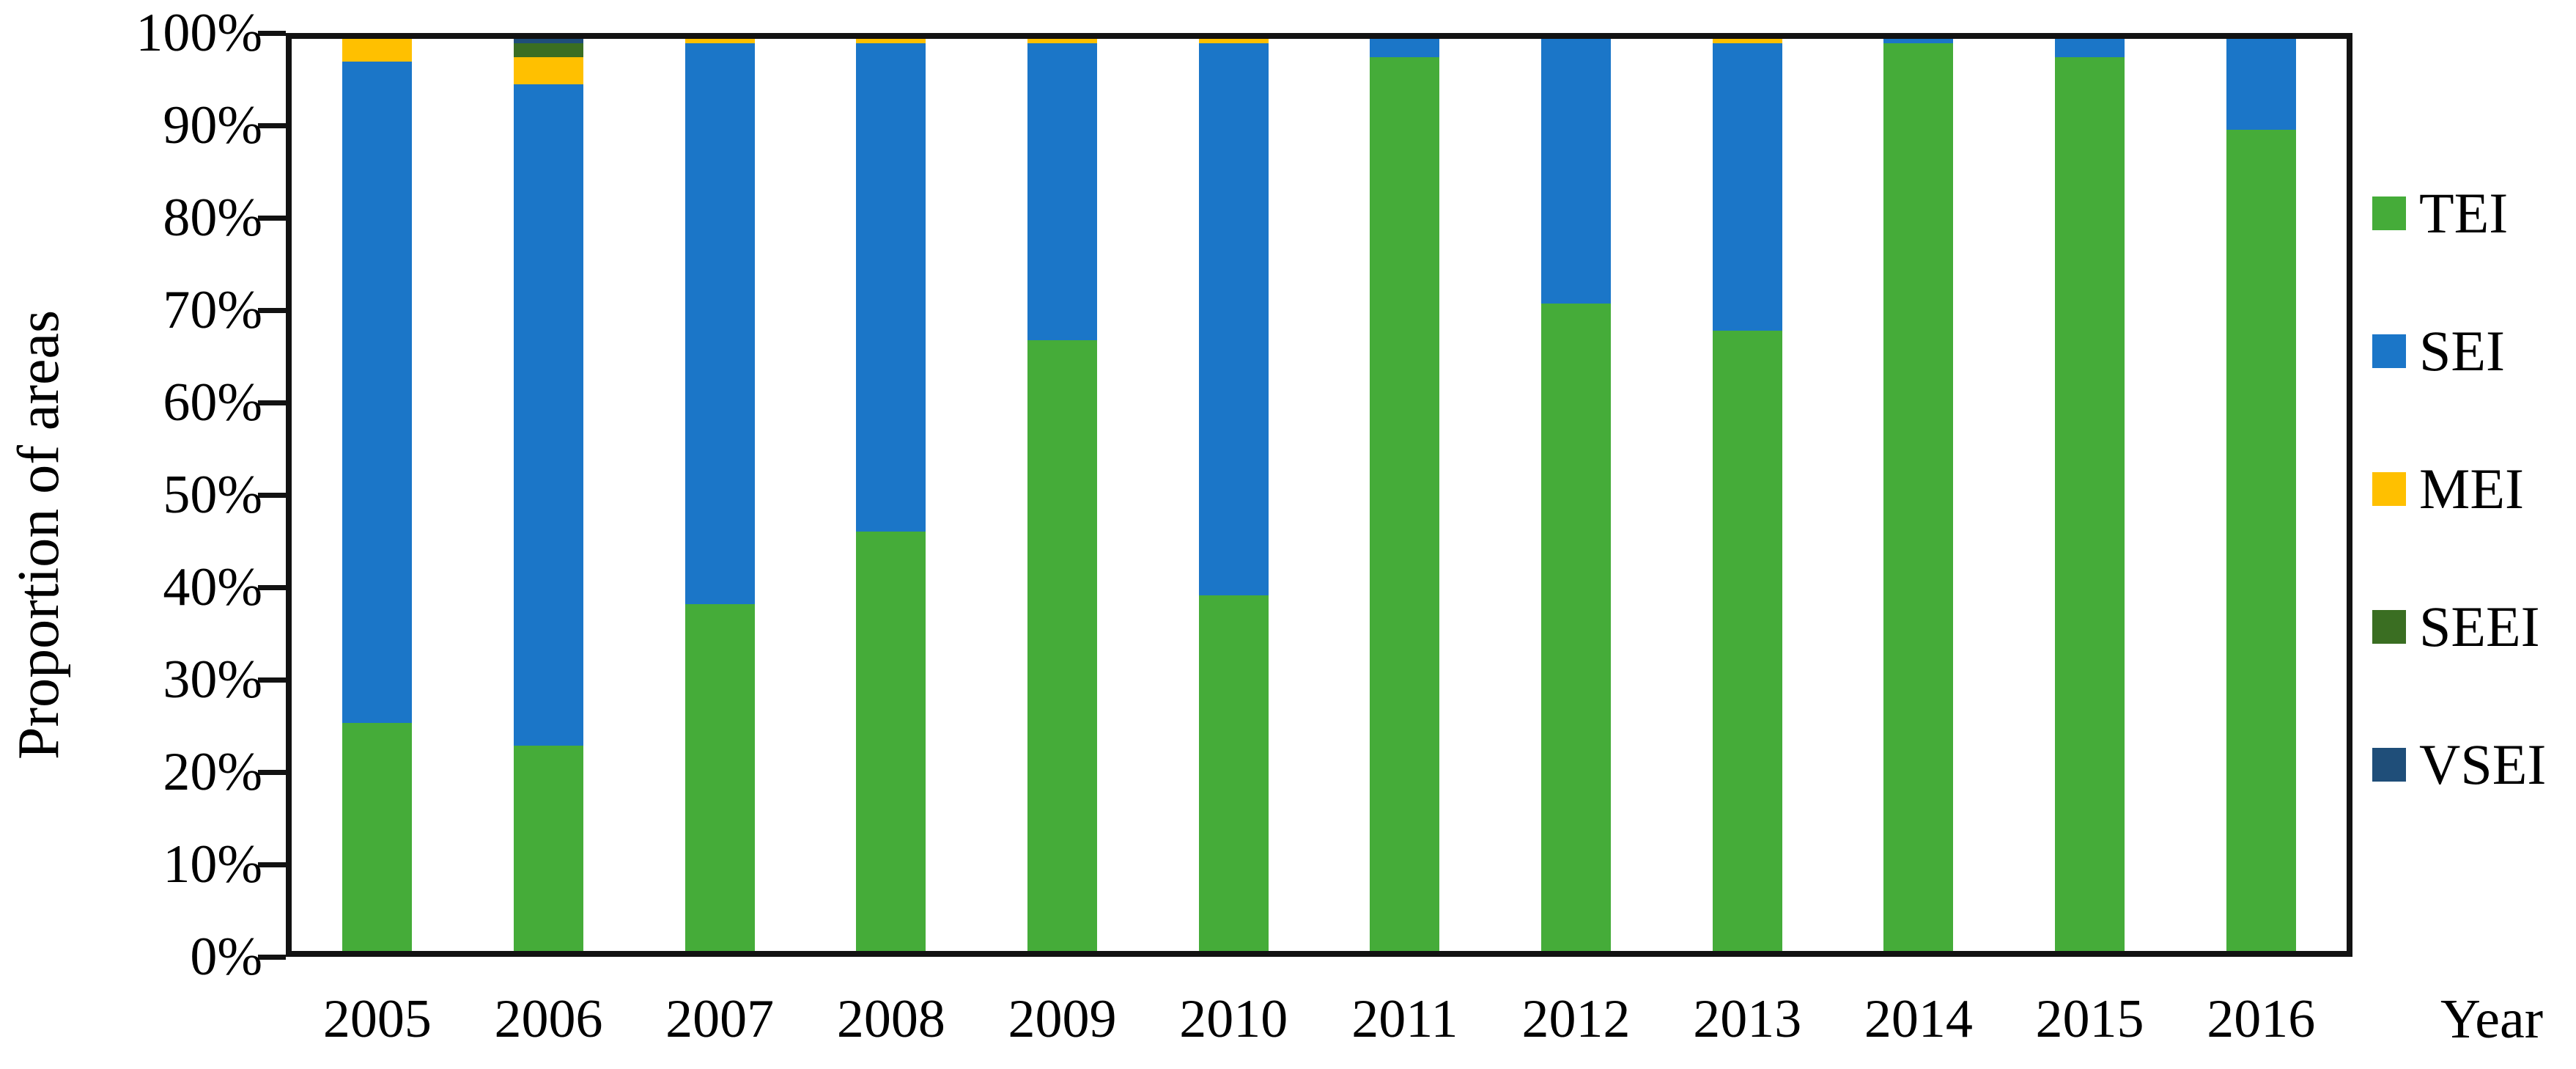  What do you see at coordinates (1747, 1019) in the screenshot?
I see `x-tick-label-2013: 2013` at bounding box center [1747, 1019].